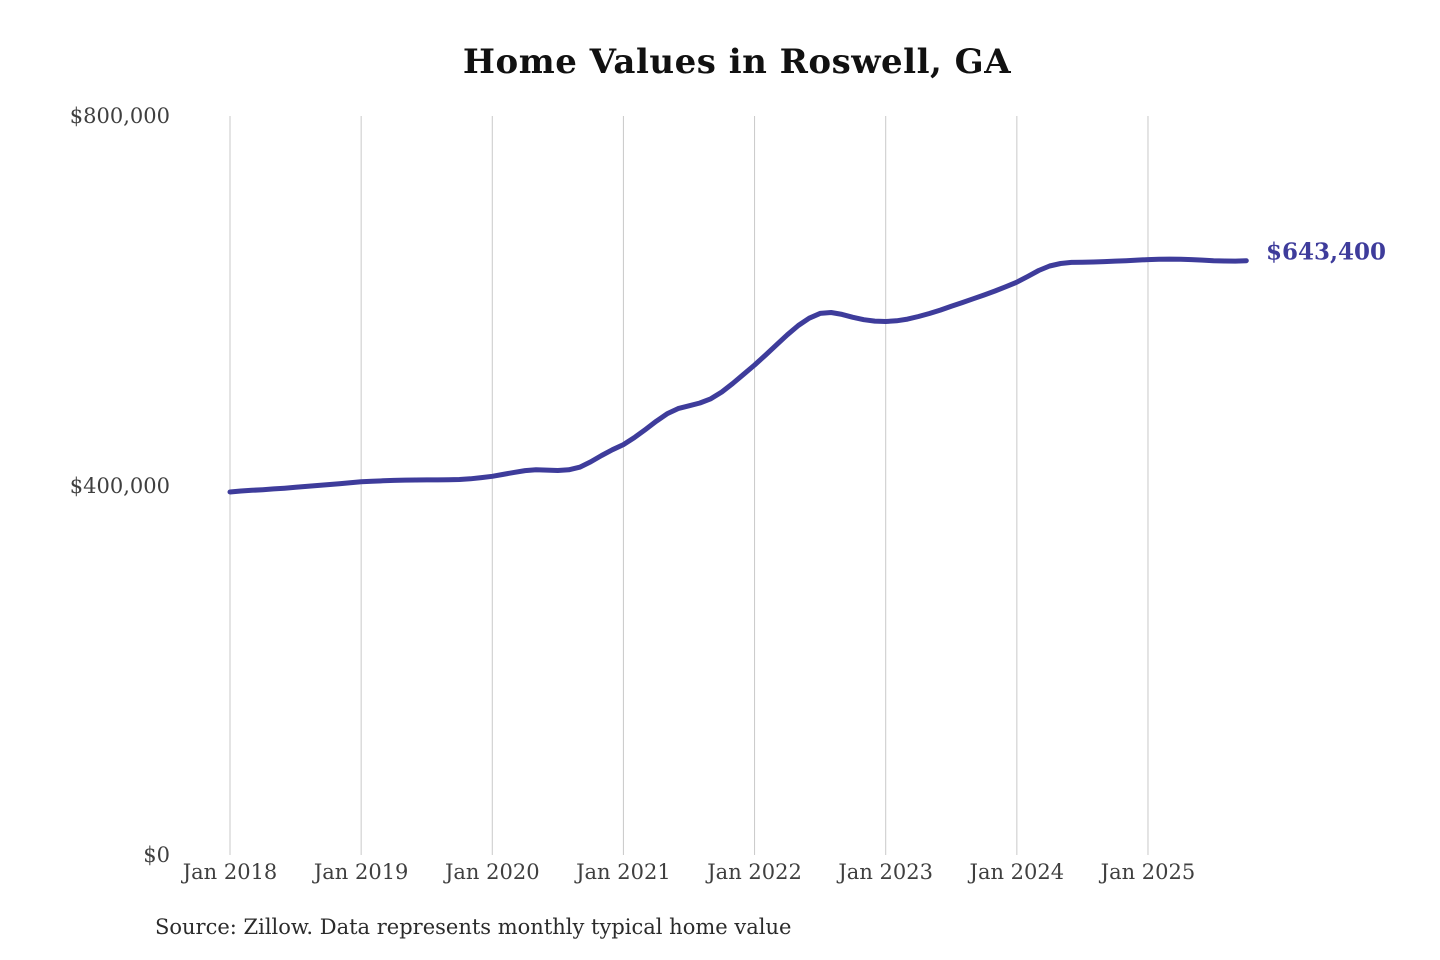  I want to click on x-tick-label: Jan 2019, so click(361, 872).